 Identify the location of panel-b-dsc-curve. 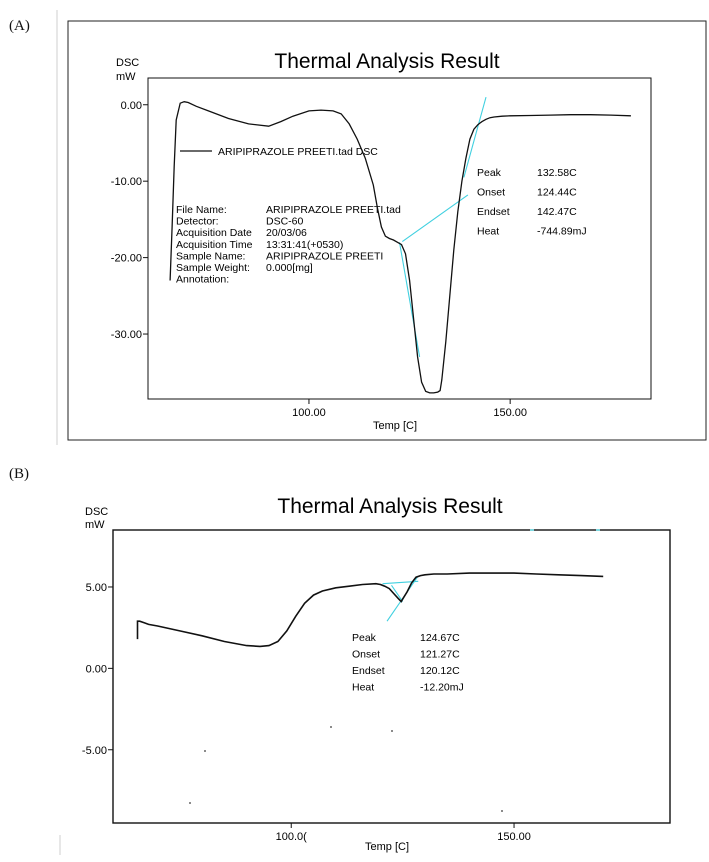
(370, 610).